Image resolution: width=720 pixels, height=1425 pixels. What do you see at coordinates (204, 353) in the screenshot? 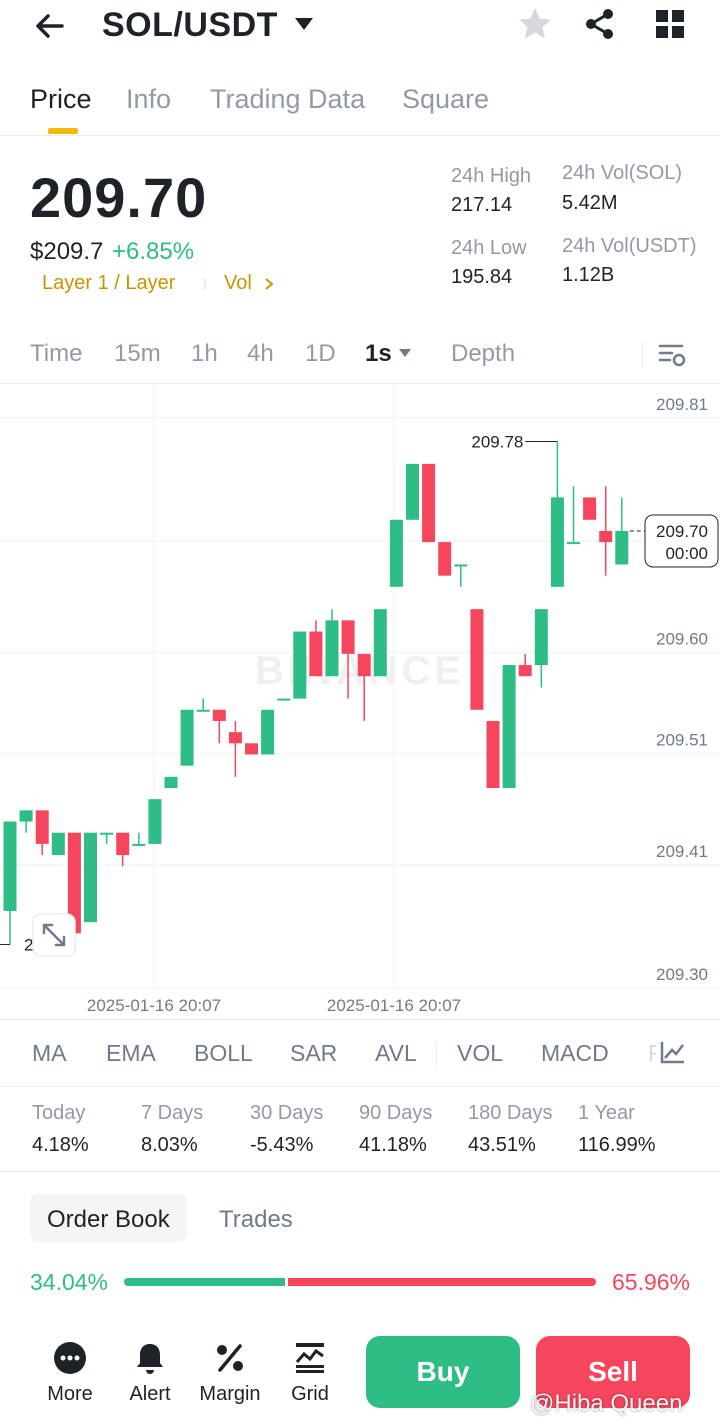
I see `interval-1h: 1h` at bounding box center [204, 353].